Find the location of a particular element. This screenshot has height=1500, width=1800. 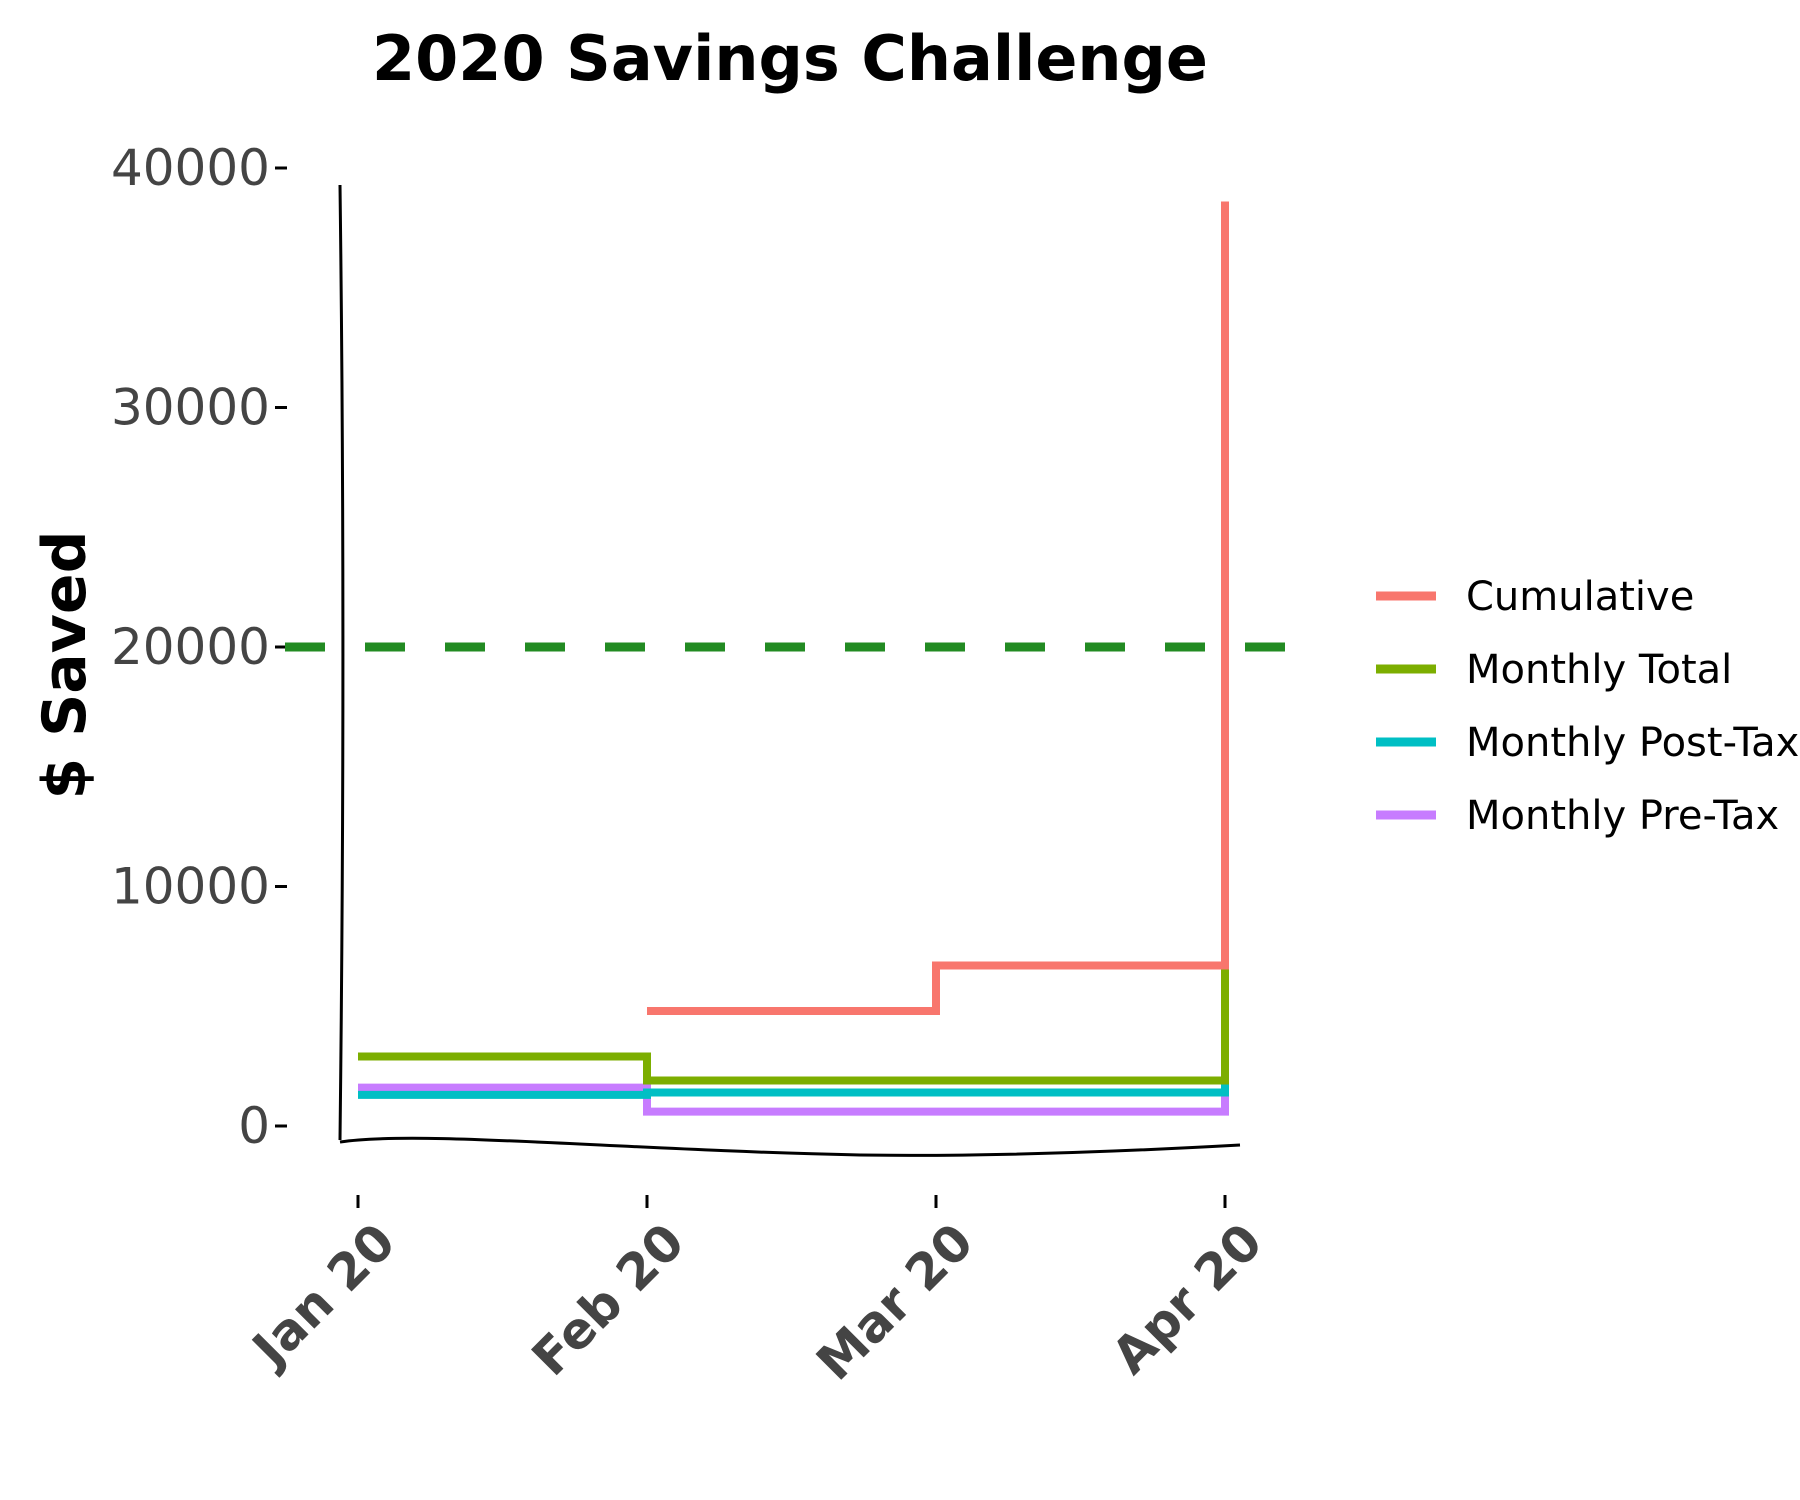

legend-label: Monthly Pre-Tax is located at coordinates (1622, 816).